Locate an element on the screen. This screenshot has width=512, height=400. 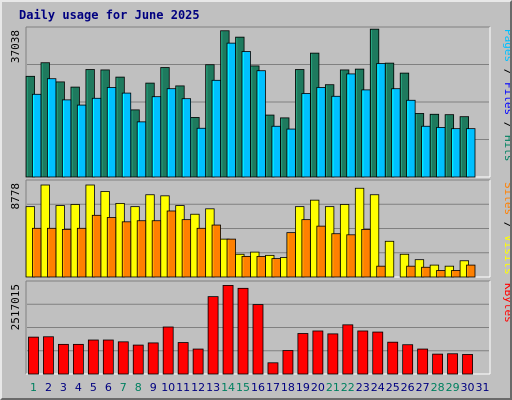
x-tick-label-day-21: 21 is located at coordinates (333, 387).